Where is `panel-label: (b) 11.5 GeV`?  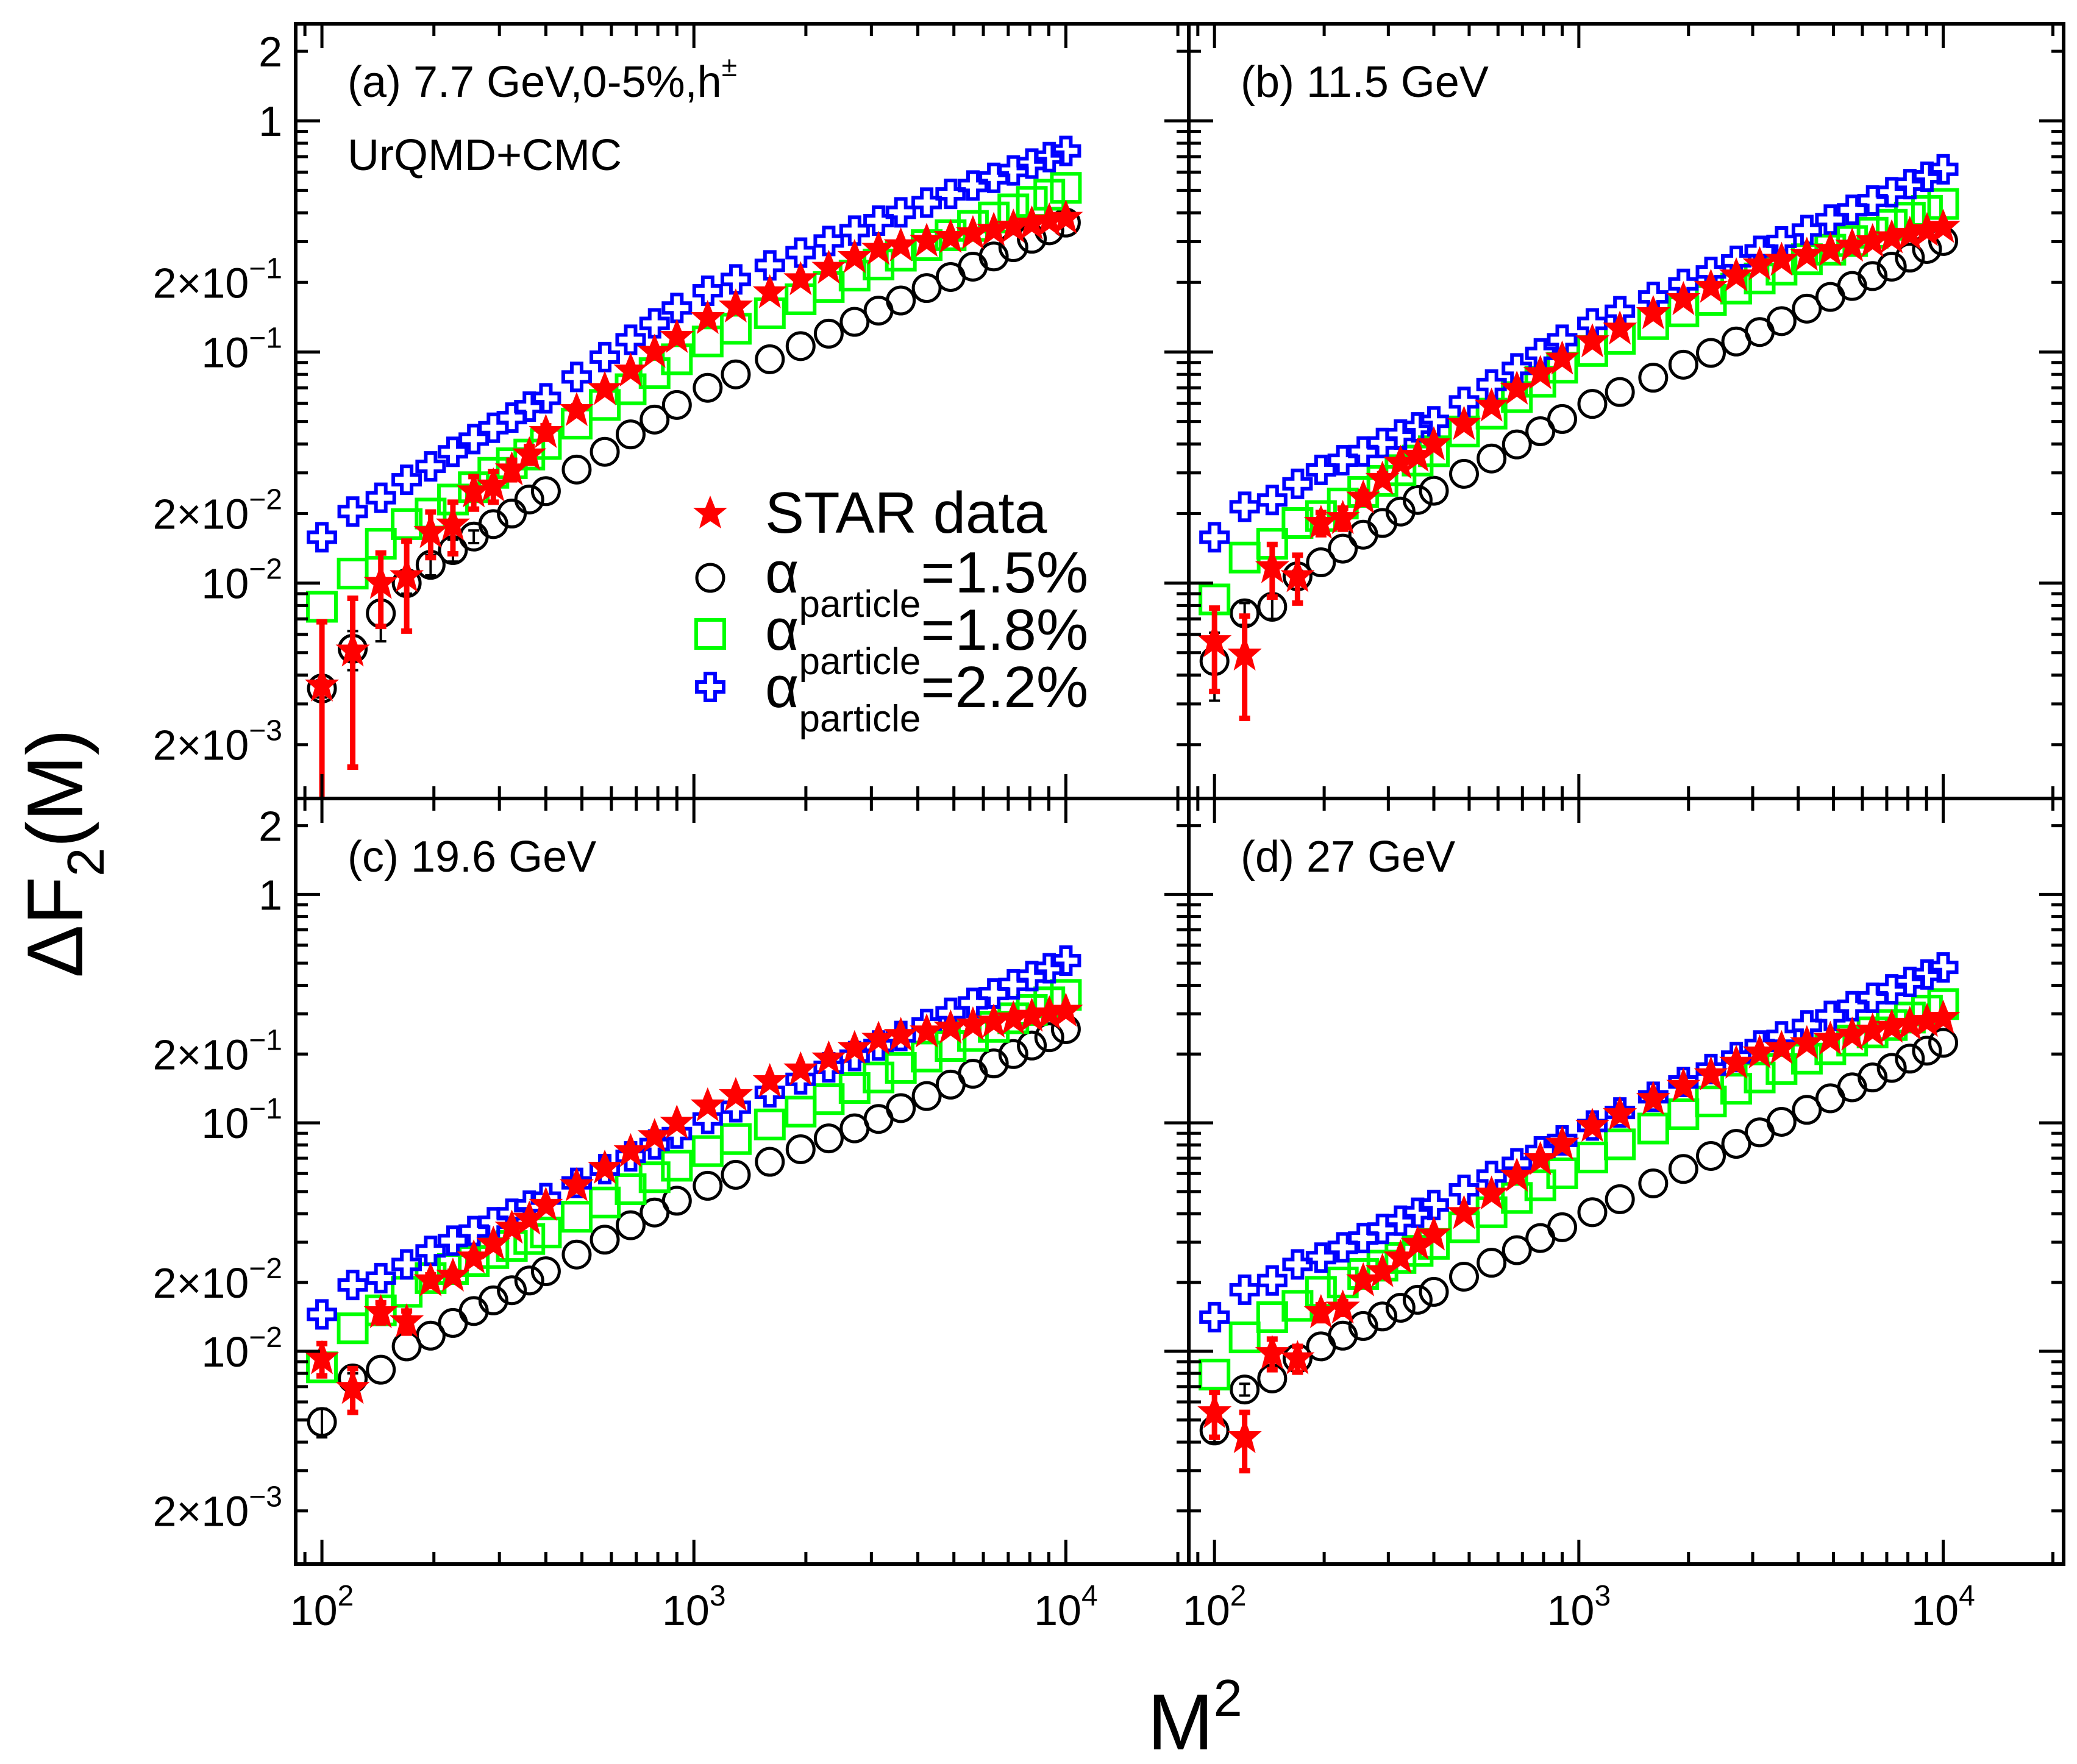 panel-label: (b) 11.5 GeV is located at coordinates (1365, 82).